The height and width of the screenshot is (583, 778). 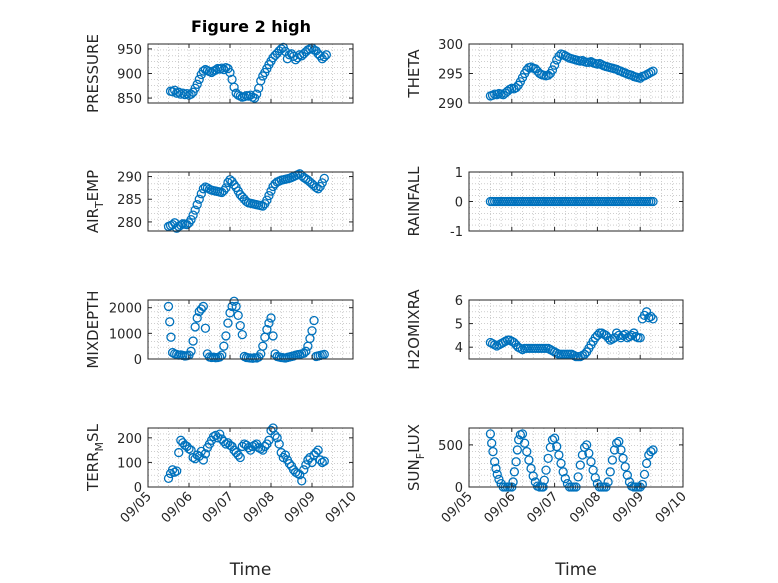 I want to click on y-tick-label: -1, so click(x=456, y=232).